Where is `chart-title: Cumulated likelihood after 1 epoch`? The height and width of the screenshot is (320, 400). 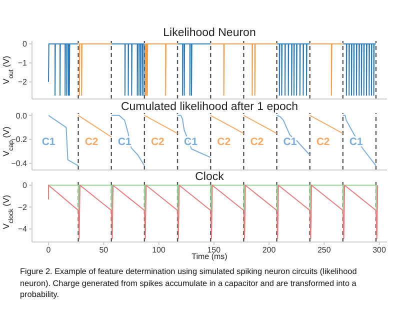
chart-title: Cumulated likelihood after 1 epoch is located at coordinates (210, 107).